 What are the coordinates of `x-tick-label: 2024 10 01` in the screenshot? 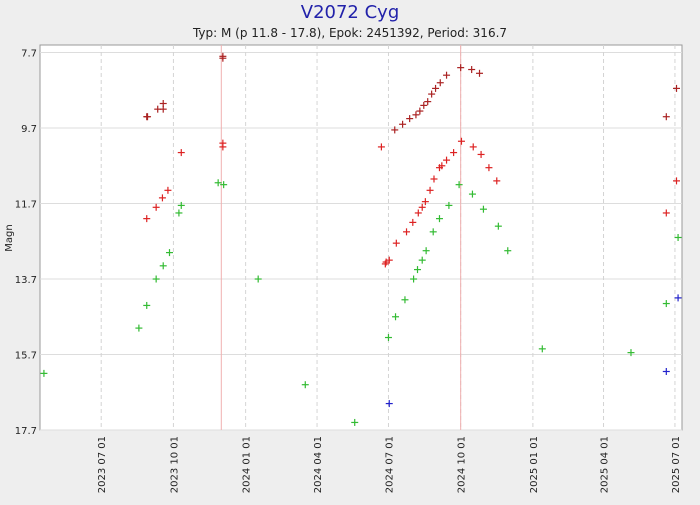 It's located at (462, 464).